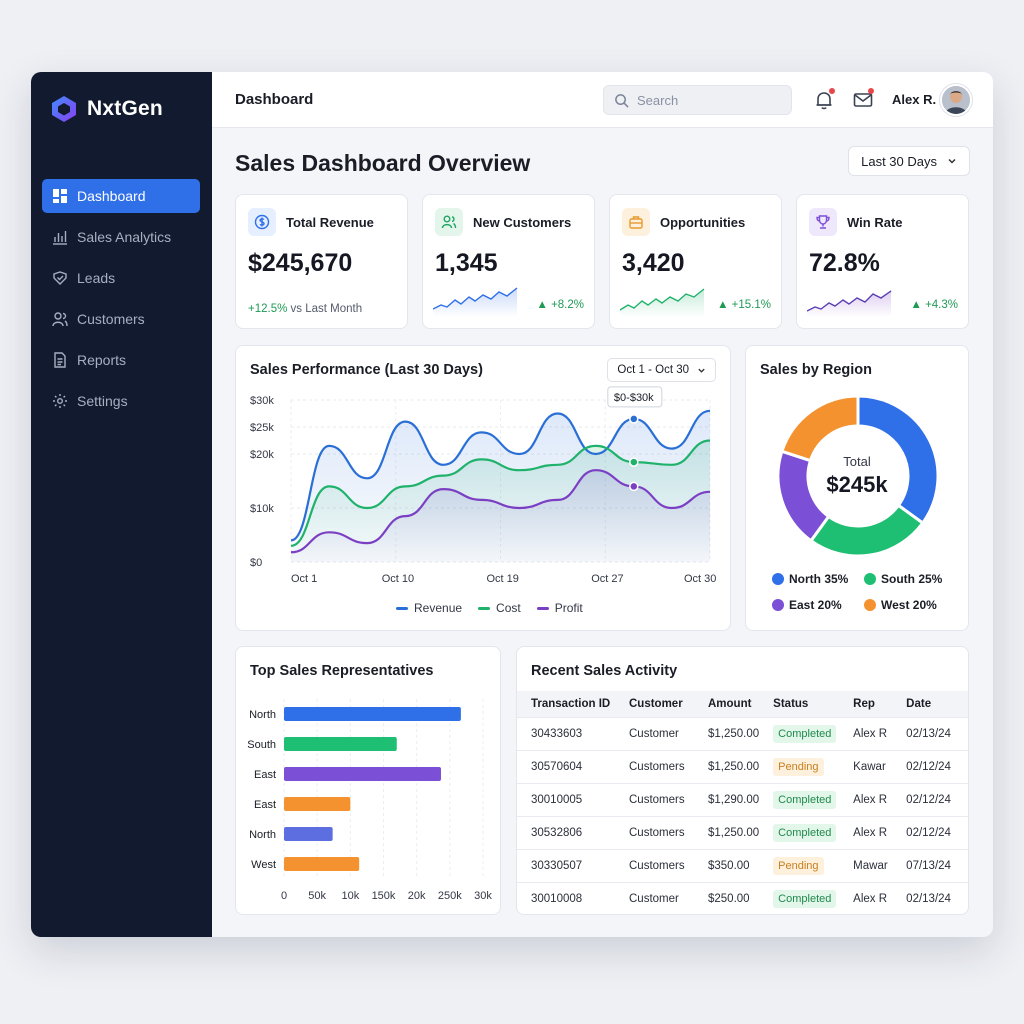 Image resolution: width=1024 pixels, height=1024 pixels. I want to click on kpi-header: Total Revenue, so click(311, 222).